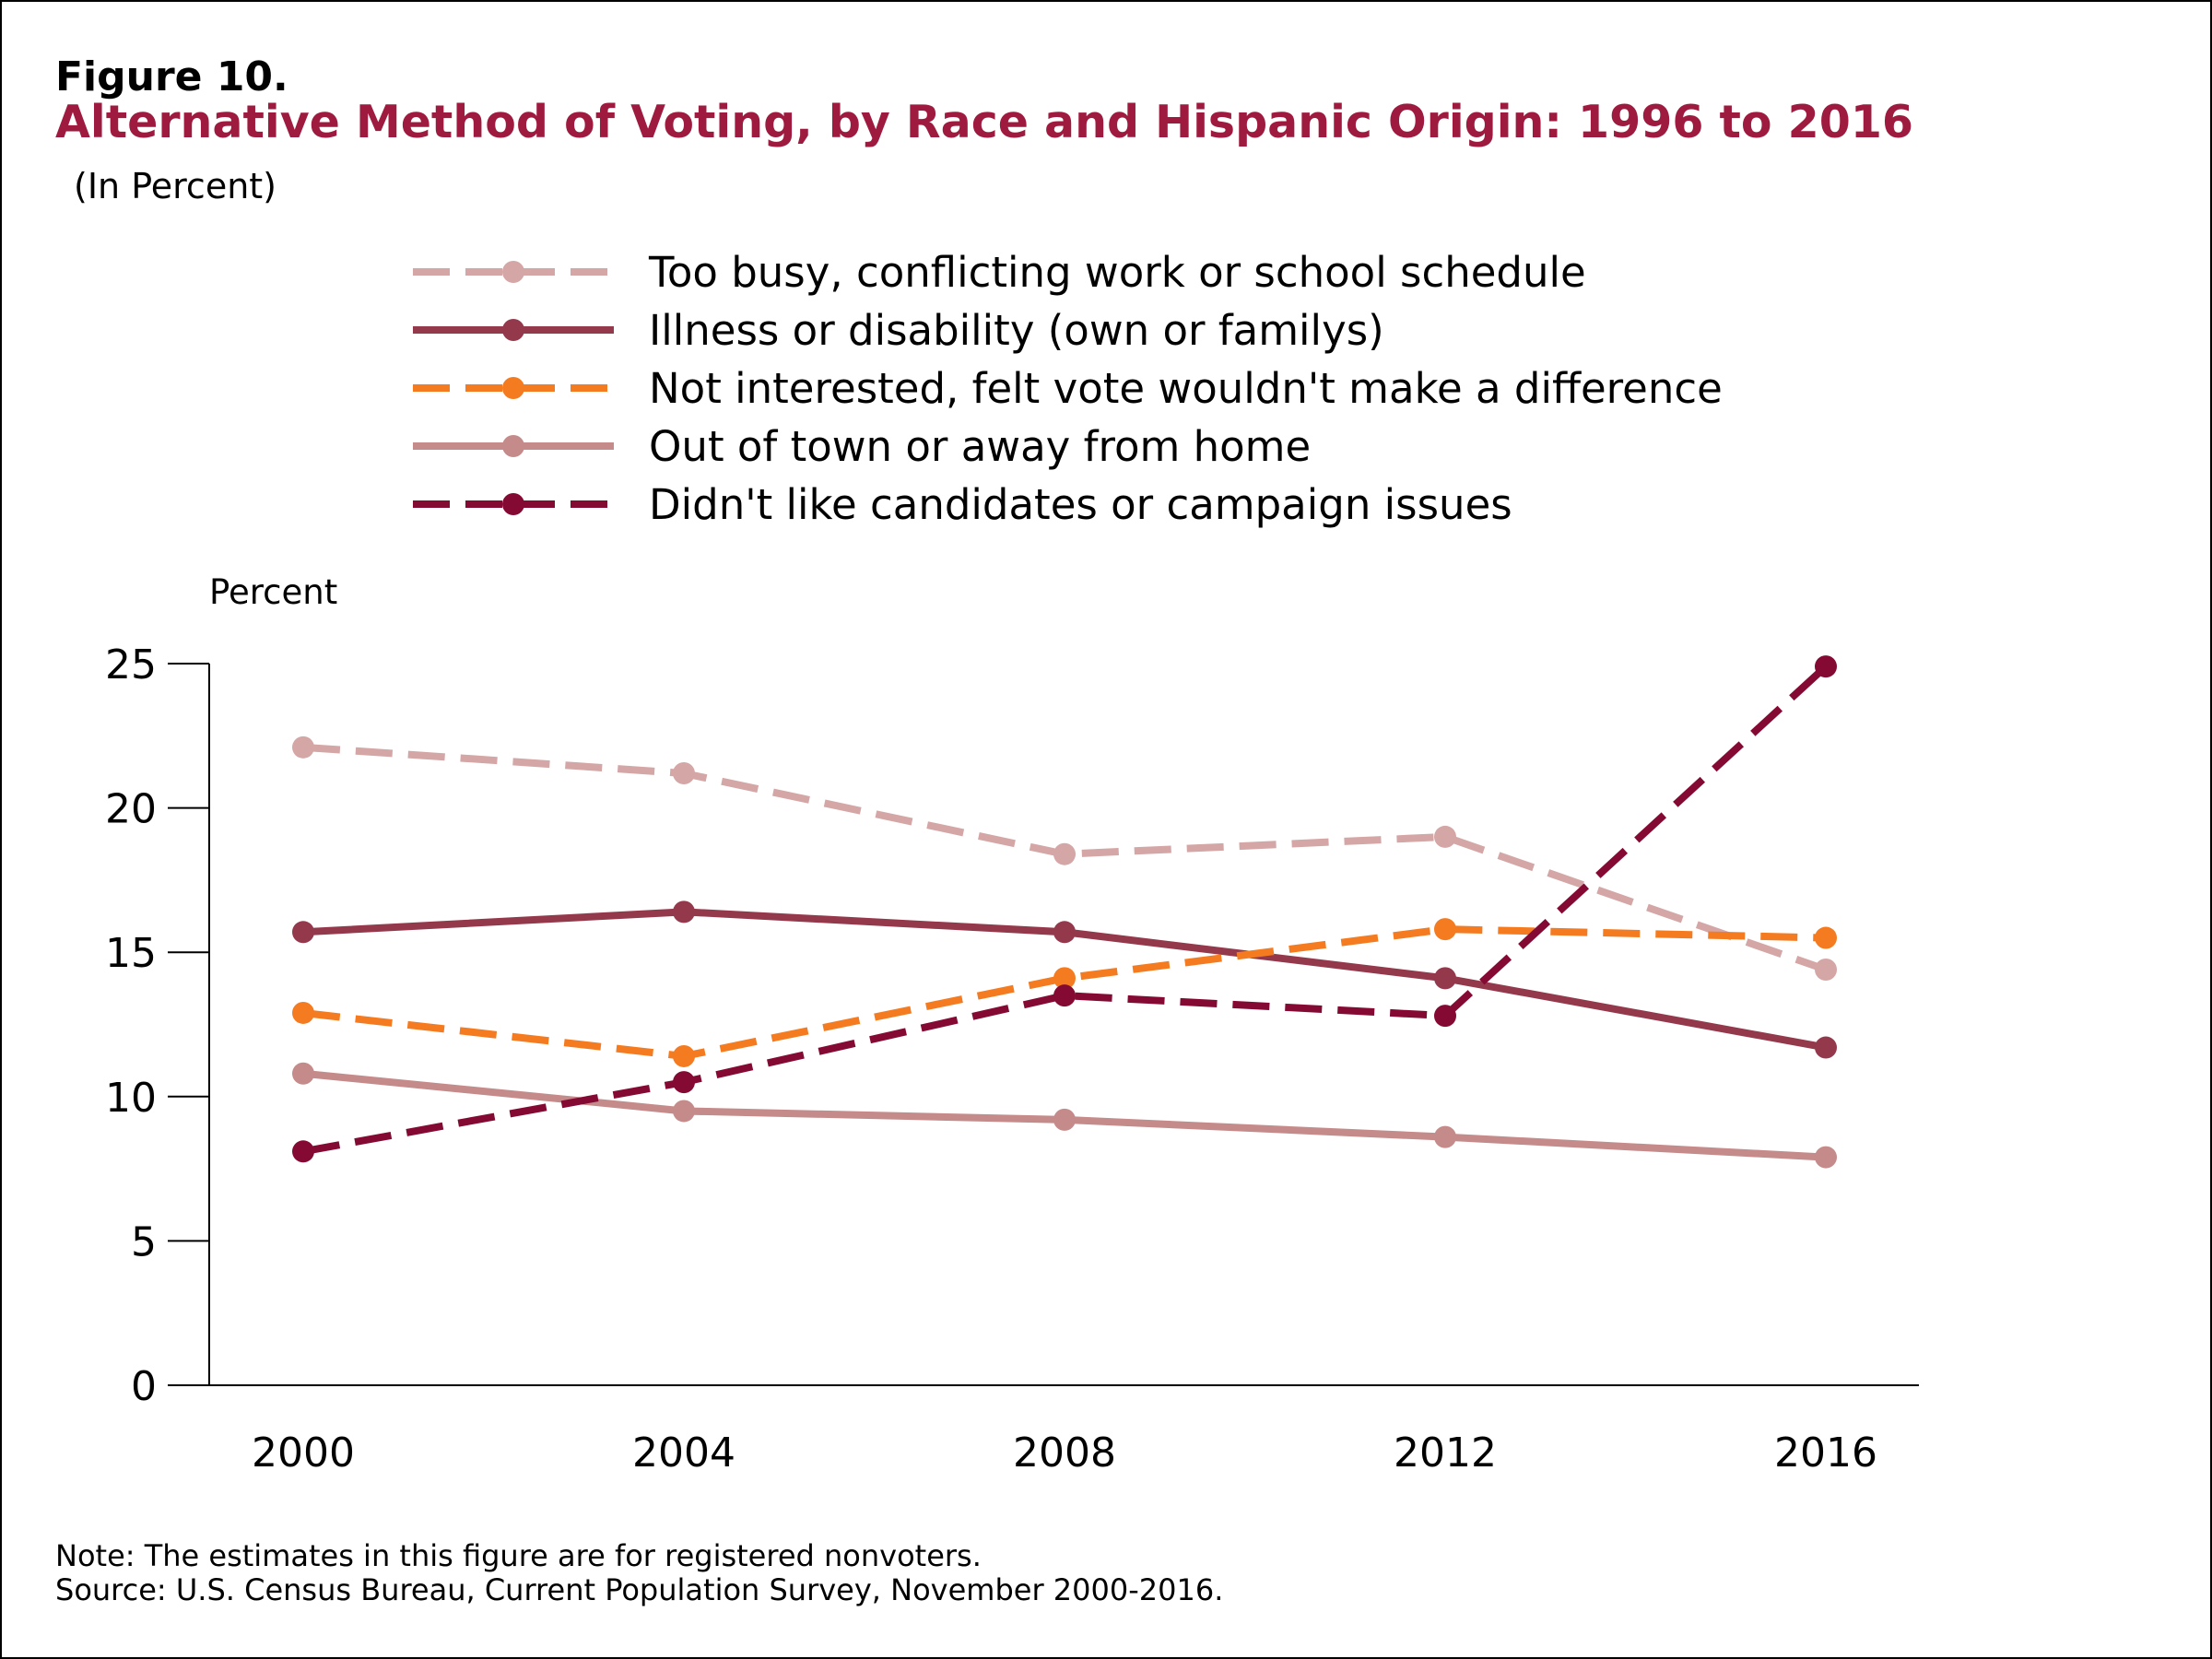 The width and height of the screenshot is (2212, 1659). Describe the element at coordinates (1445, 1453) in the screenshot. I see `x-tick-label: 2012` at that location.